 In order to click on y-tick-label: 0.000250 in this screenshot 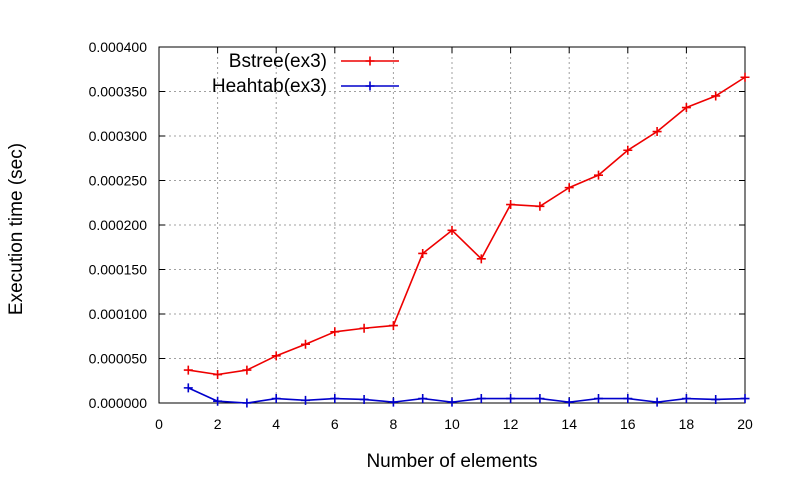, I will do `click(118, 181)`.